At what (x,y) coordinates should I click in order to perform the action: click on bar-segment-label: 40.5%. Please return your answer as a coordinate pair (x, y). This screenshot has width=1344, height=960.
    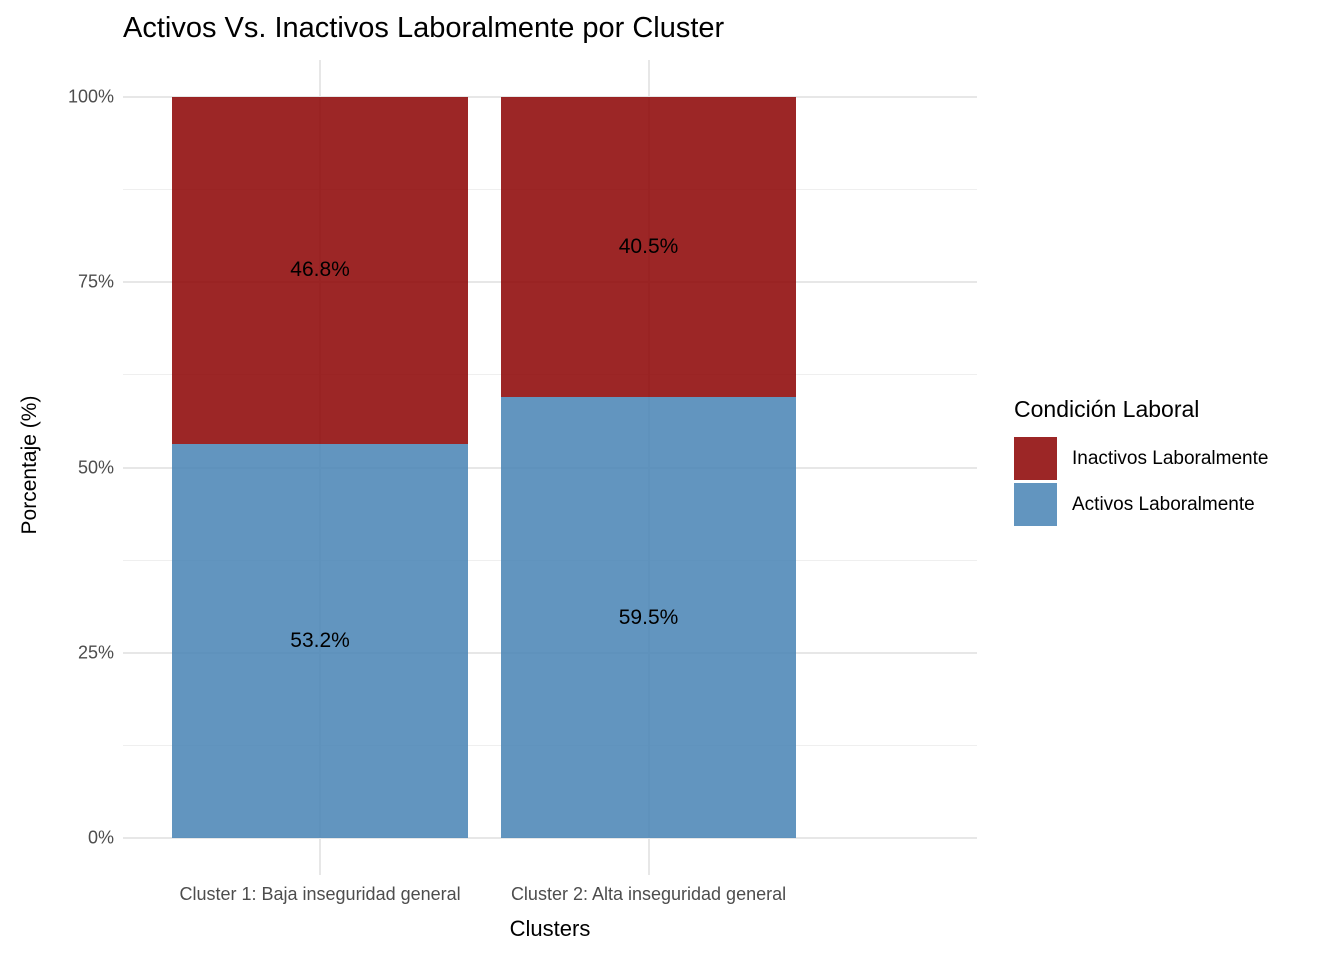
    Looking at the image, I should click on (648, 247).